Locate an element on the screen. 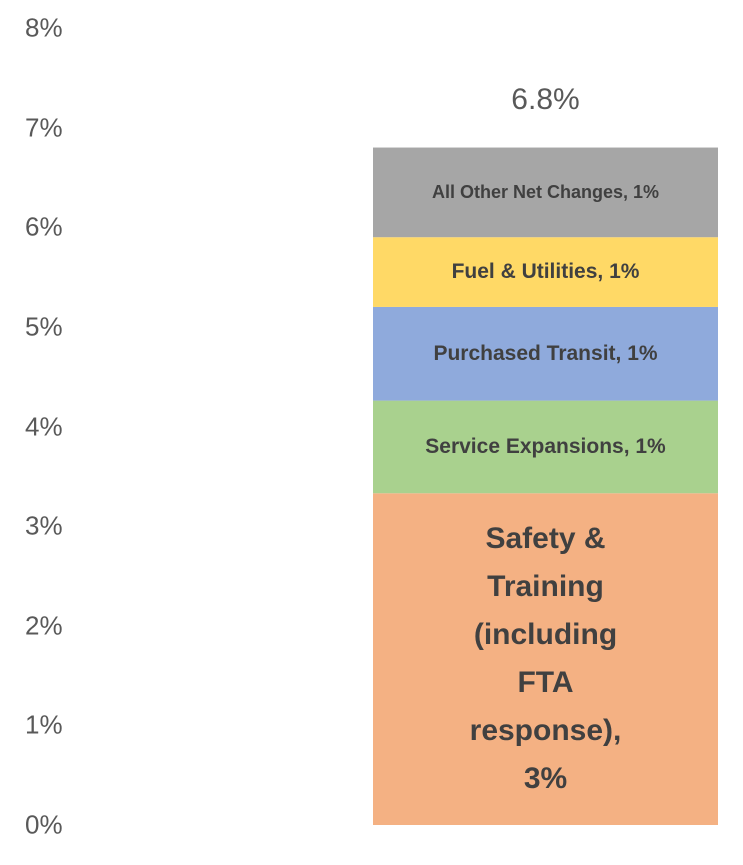  data-label: Service Expansions, 1% is located at coordinates (545, 446).